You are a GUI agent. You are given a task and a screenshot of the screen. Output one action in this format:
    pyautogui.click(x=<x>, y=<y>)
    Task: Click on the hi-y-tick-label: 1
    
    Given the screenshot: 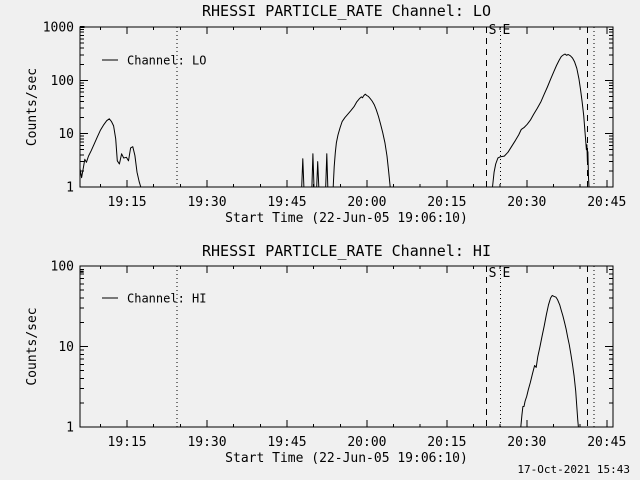 What is the action you would take?
    pyautogui.click(x=70, y=428)
    